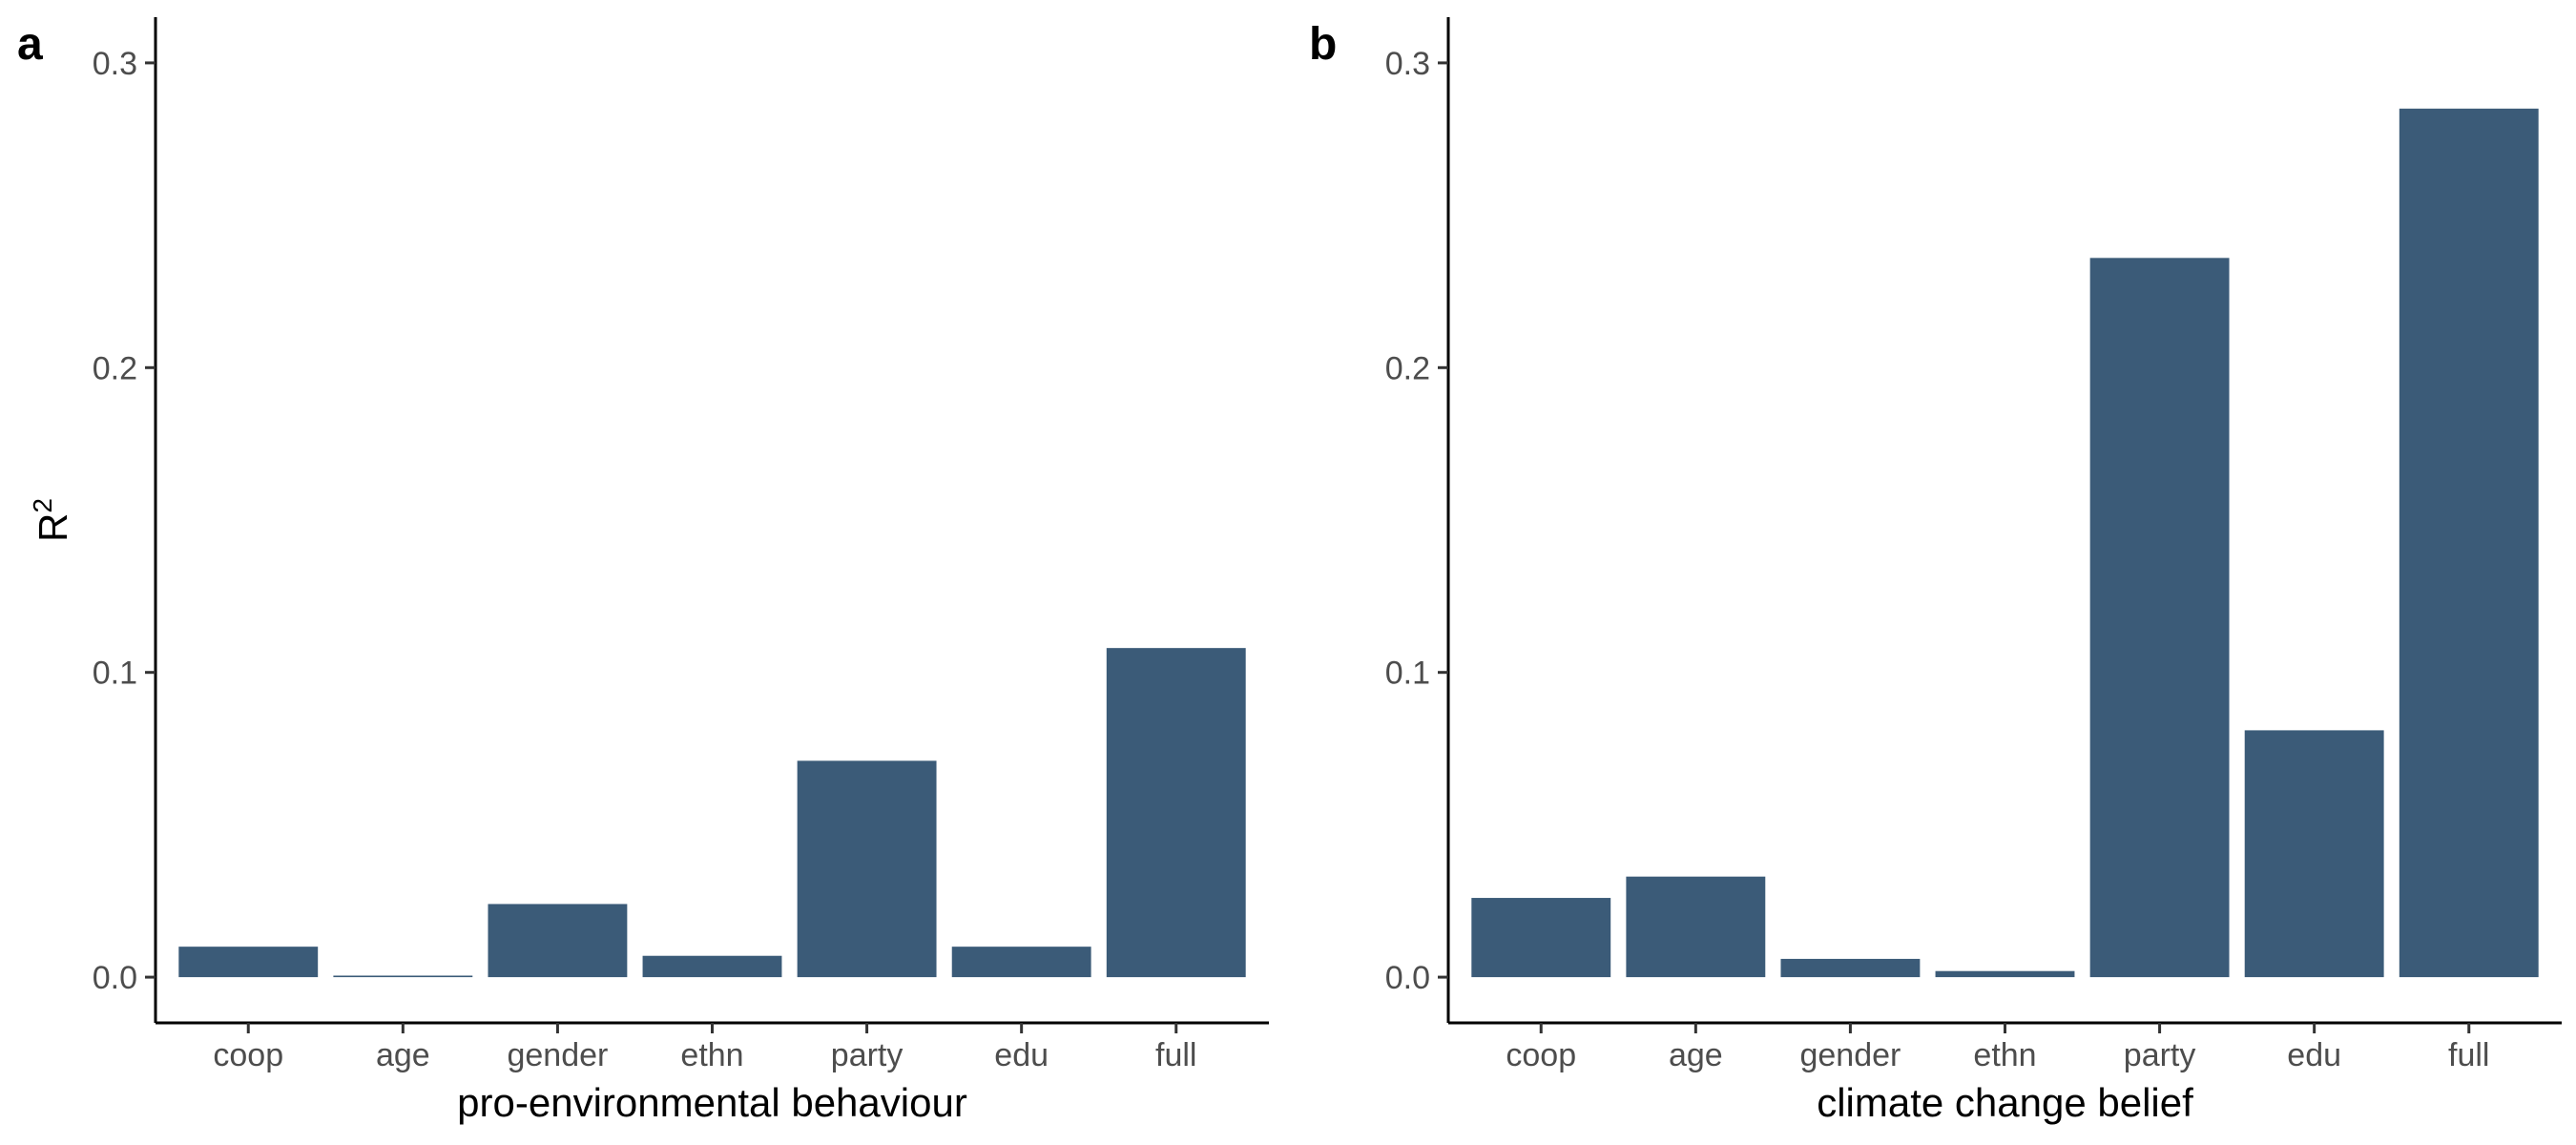  What do you see at coordinates (403, 976) in the screenshot?
I see `panel-a-bar-age` at bounding box center [403, 976].